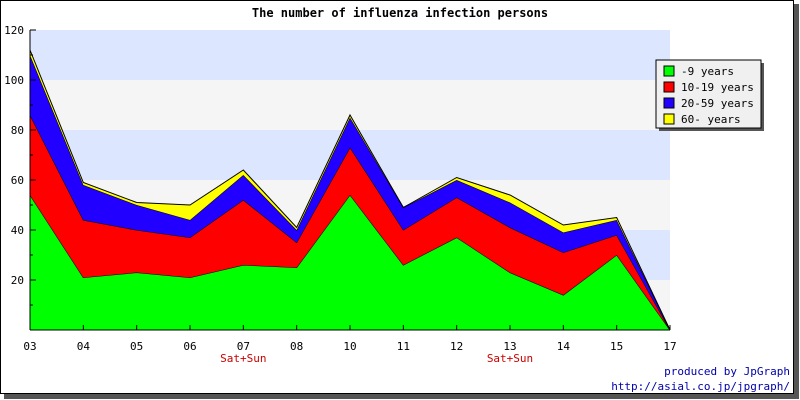 Image resolution: width=800 pixels, height=400 pixels. What do you see at coordinates (189, 346) in the screenshot?
I see `x-tick-label: 06` at bounding box center [189, 346].